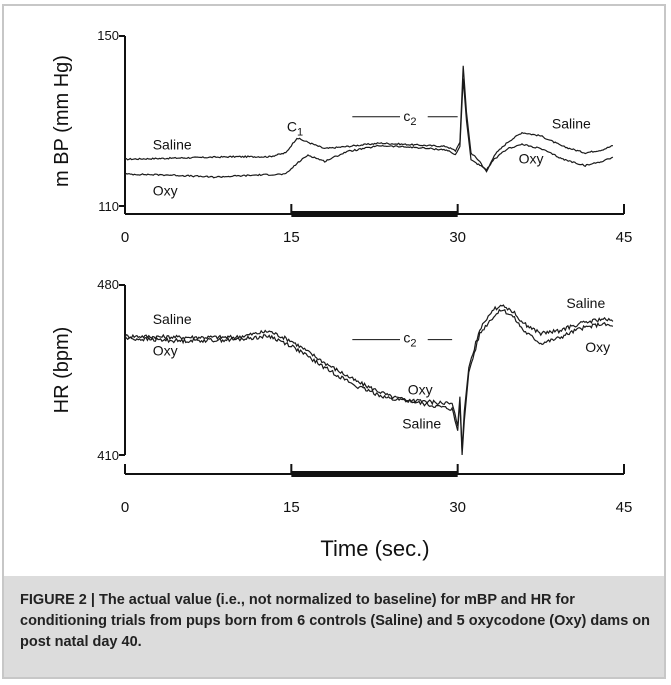 This screenshot has width=671, height=685. What do you see at coordinates (624, 507) in the screenshot?
I see `hr-x-tick-label-45: 45` at bounding box center [624, 507].